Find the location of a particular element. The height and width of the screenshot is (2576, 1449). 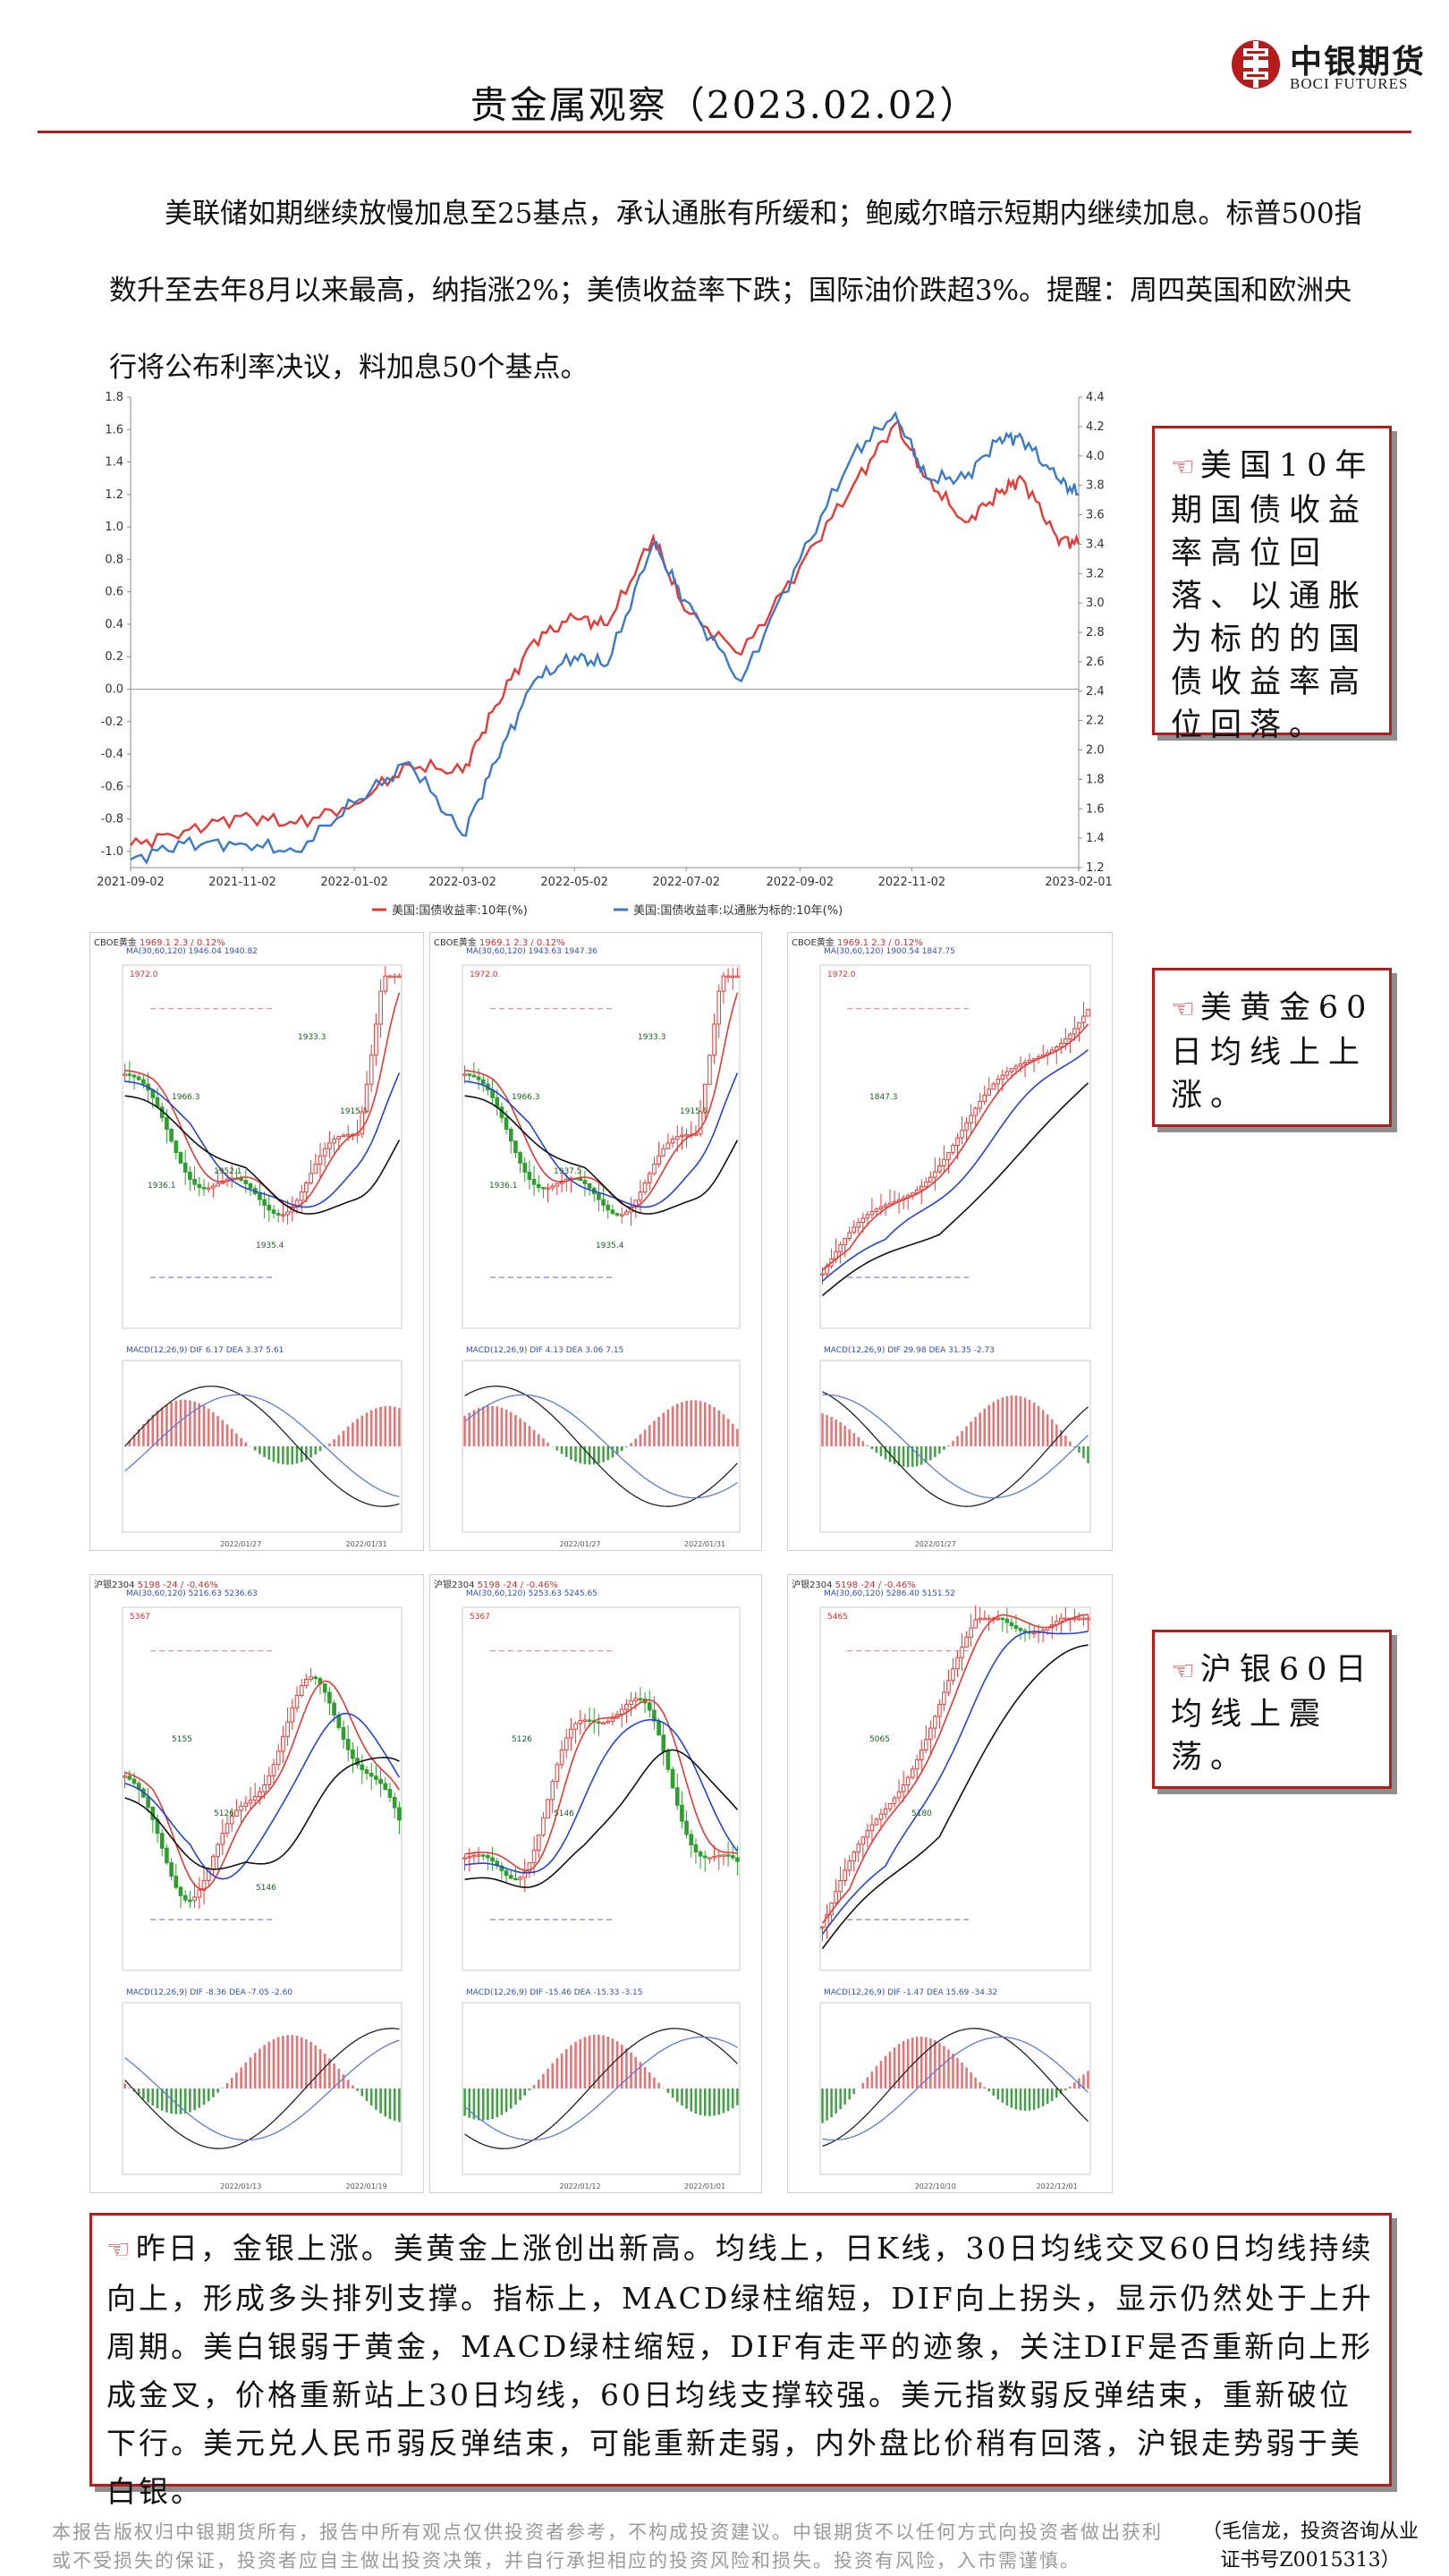

candle-svg is located at coordinates (262, 1890).